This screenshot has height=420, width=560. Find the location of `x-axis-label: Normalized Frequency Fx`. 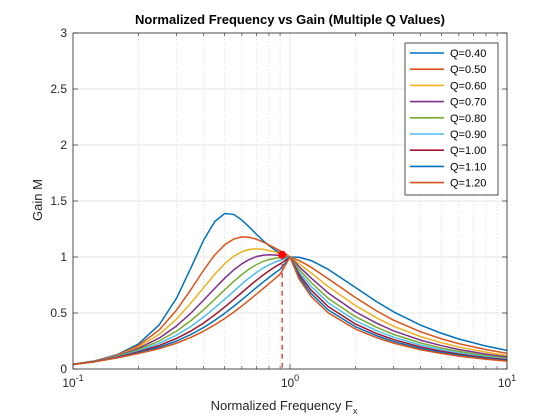

x-axis-label: Normalized Frequency Fx is located at coordinates (284, 407).